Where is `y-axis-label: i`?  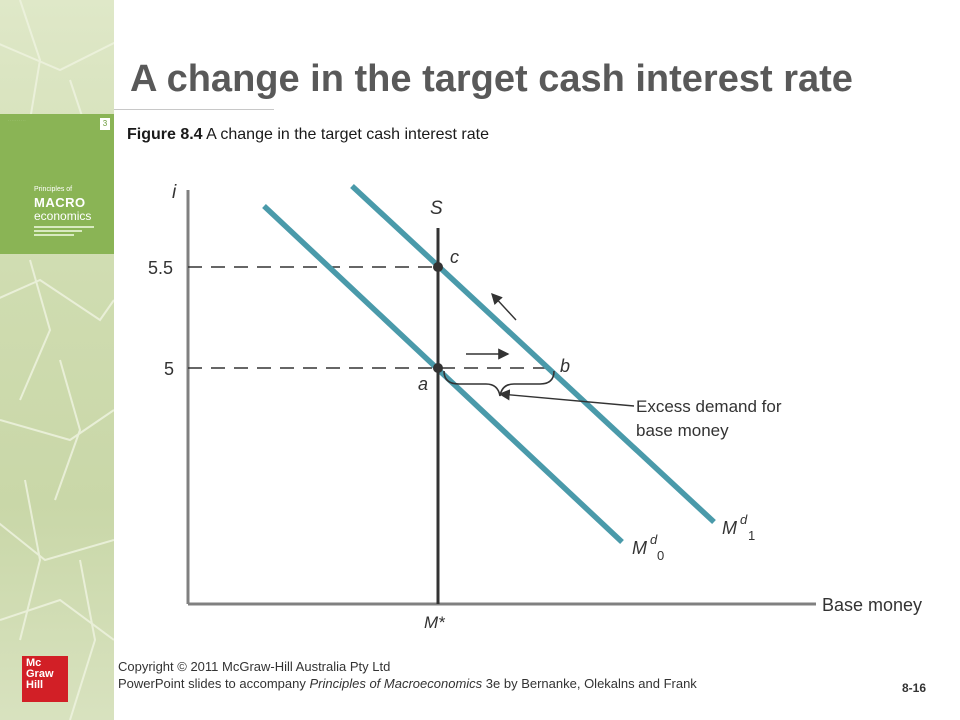
y-axis-label: i is located at coordinates (174, 192).